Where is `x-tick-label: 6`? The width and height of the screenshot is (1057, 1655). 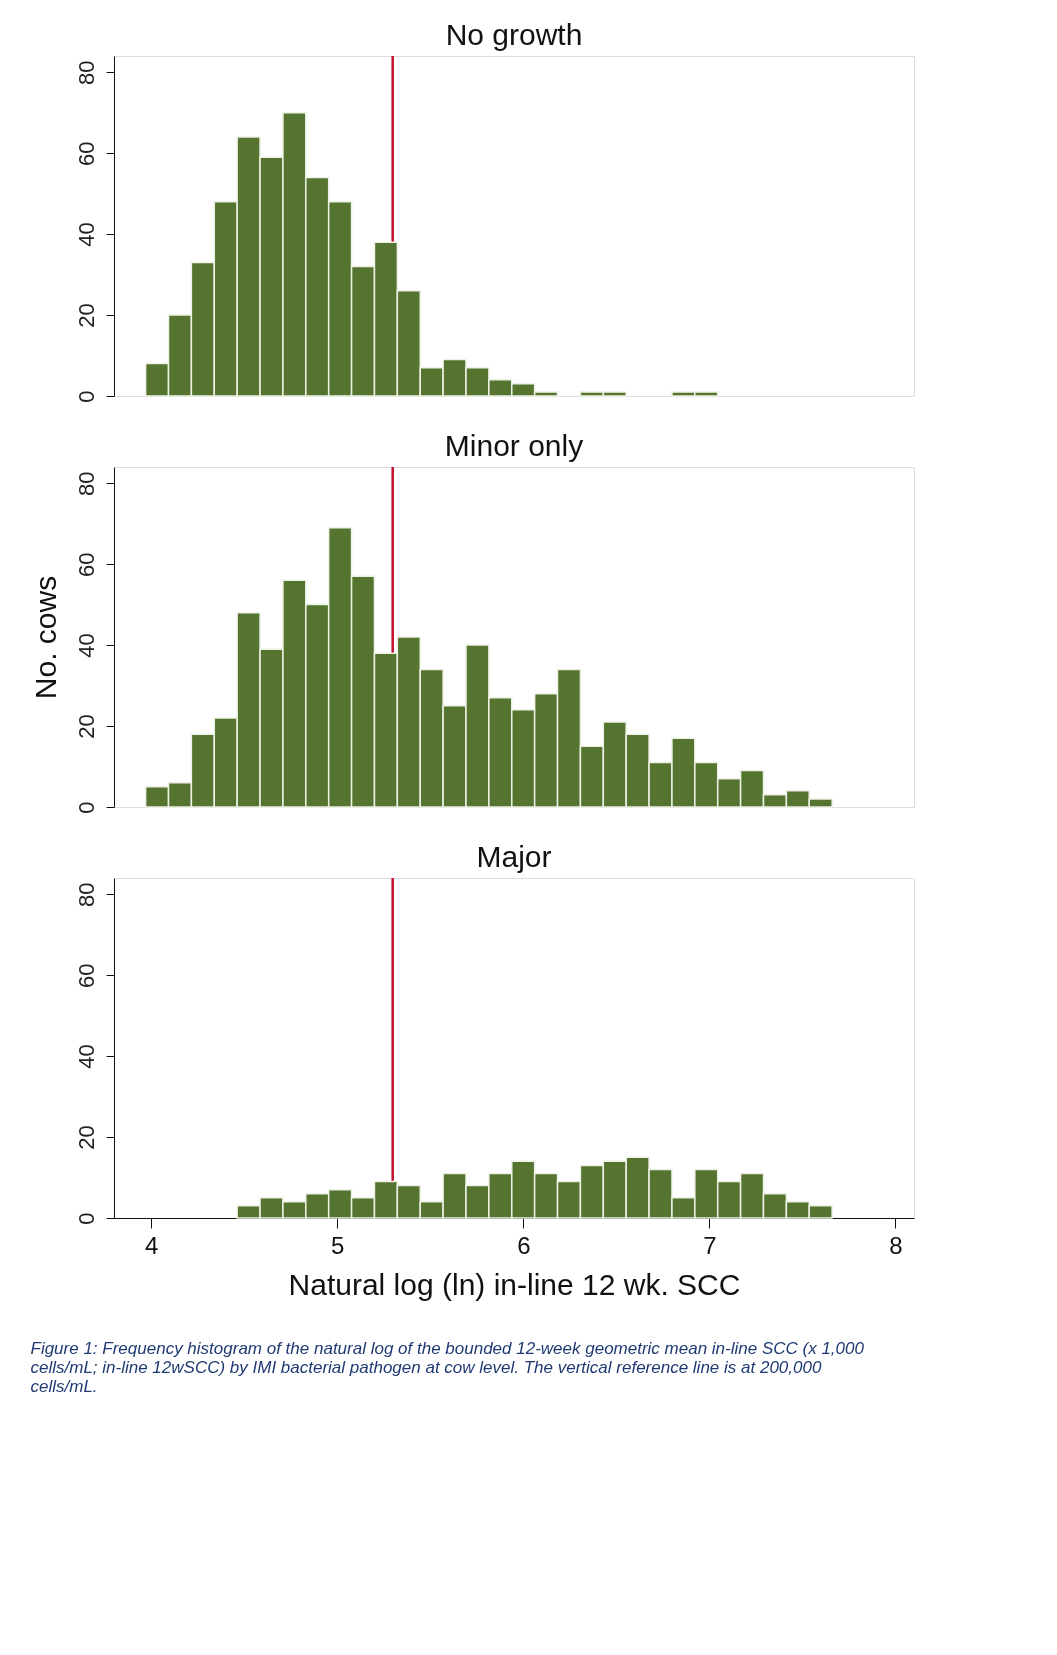
x-tick-label: 6 is located at coordinates (524, 1245).